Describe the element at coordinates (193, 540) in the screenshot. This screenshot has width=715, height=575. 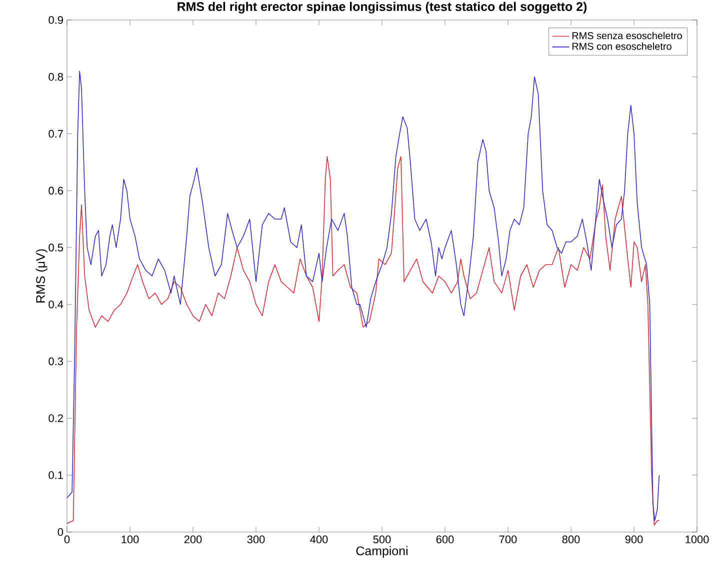
I see `x-tick-label: 200` at that location.